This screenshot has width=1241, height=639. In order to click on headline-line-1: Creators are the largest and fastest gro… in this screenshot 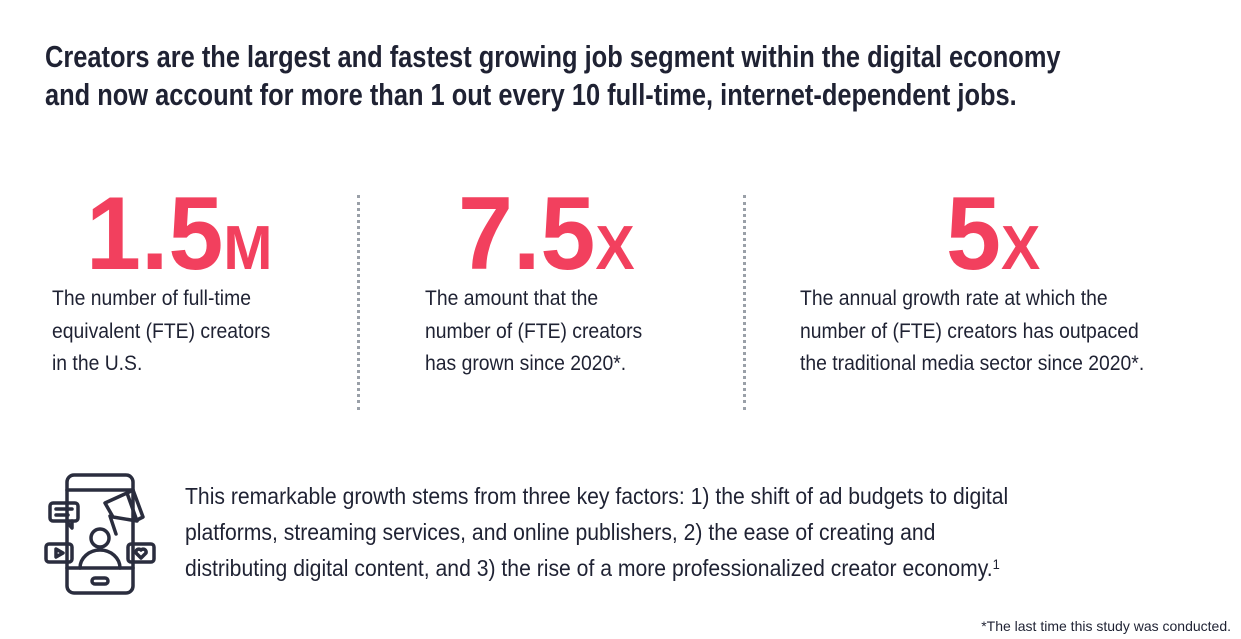, I will do `click(553, 56)`.